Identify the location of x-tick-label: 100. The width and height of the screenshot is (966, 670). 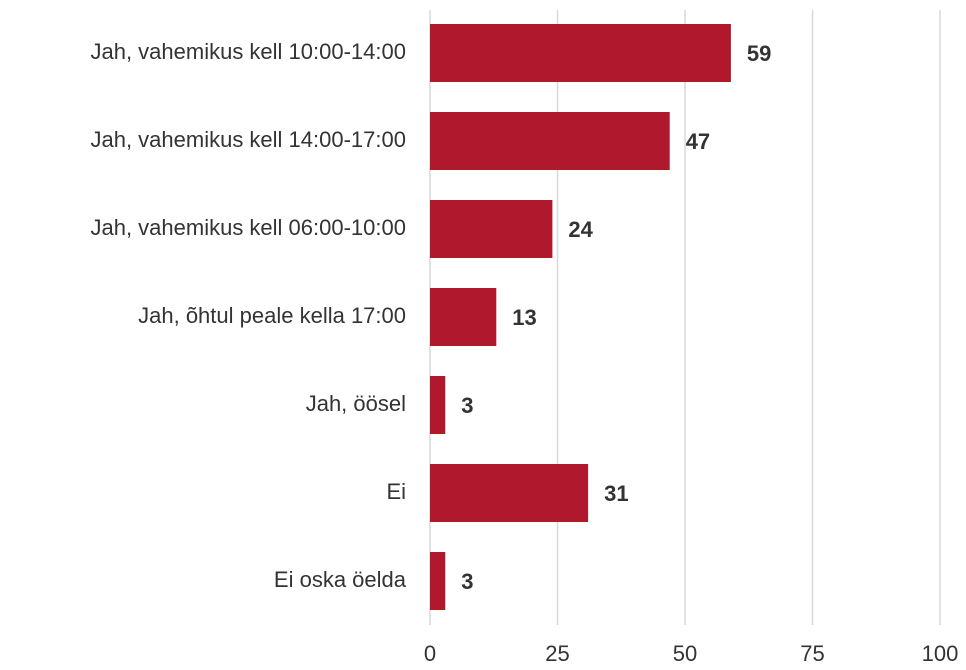
(940, 653).